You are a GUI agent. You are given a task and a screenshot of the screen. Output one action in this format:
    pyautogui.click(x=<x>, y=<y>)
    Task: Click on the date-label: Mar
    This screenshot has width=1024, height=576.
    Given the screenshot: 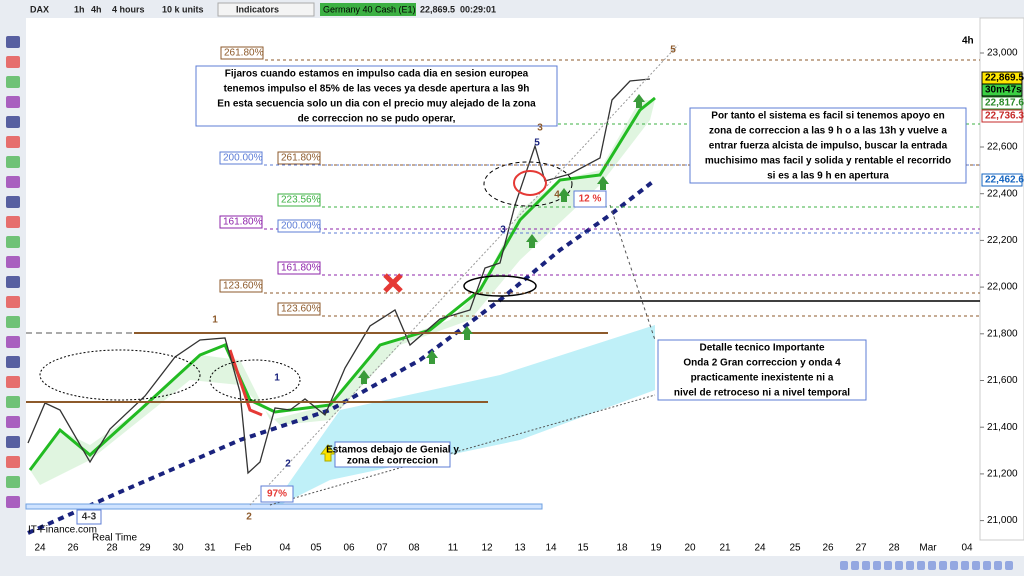 What is the action you would take?
    pyautogui.click(x=928, y=548)
    